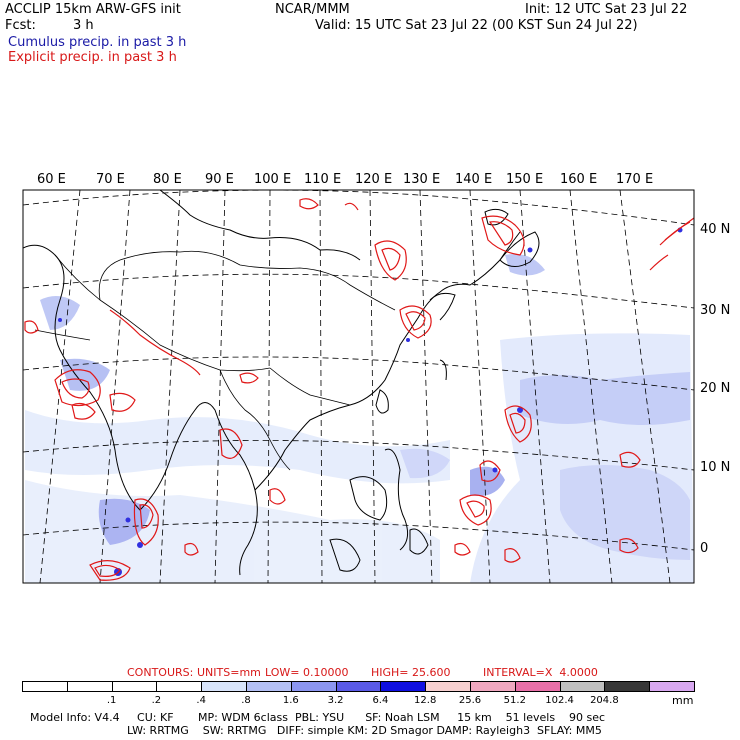 This screenshot has height=740, width=740. I want to click on colorbar-label: .1, so click(111, 700).